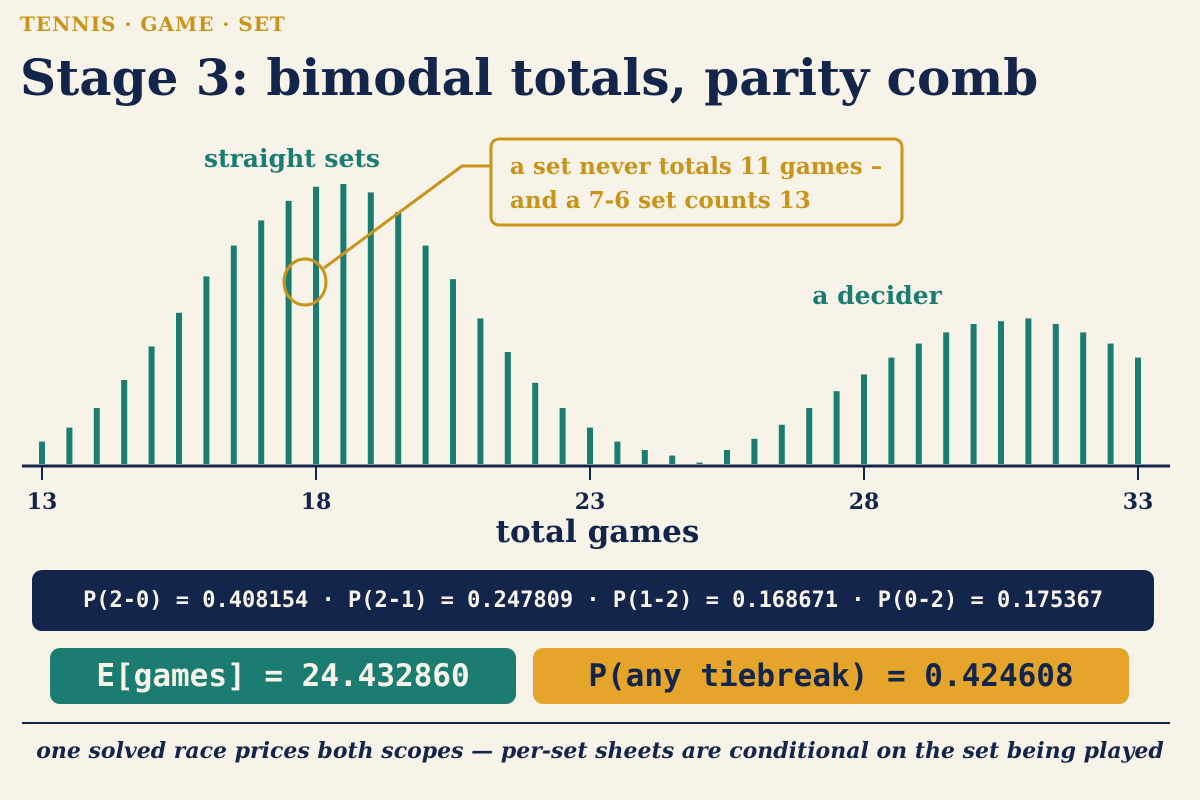 This screenshot has height=800, width=1200. I want to click on tiebreak-probability-badge: P(any tiebreak) = 0.424608, so click(831, 676).